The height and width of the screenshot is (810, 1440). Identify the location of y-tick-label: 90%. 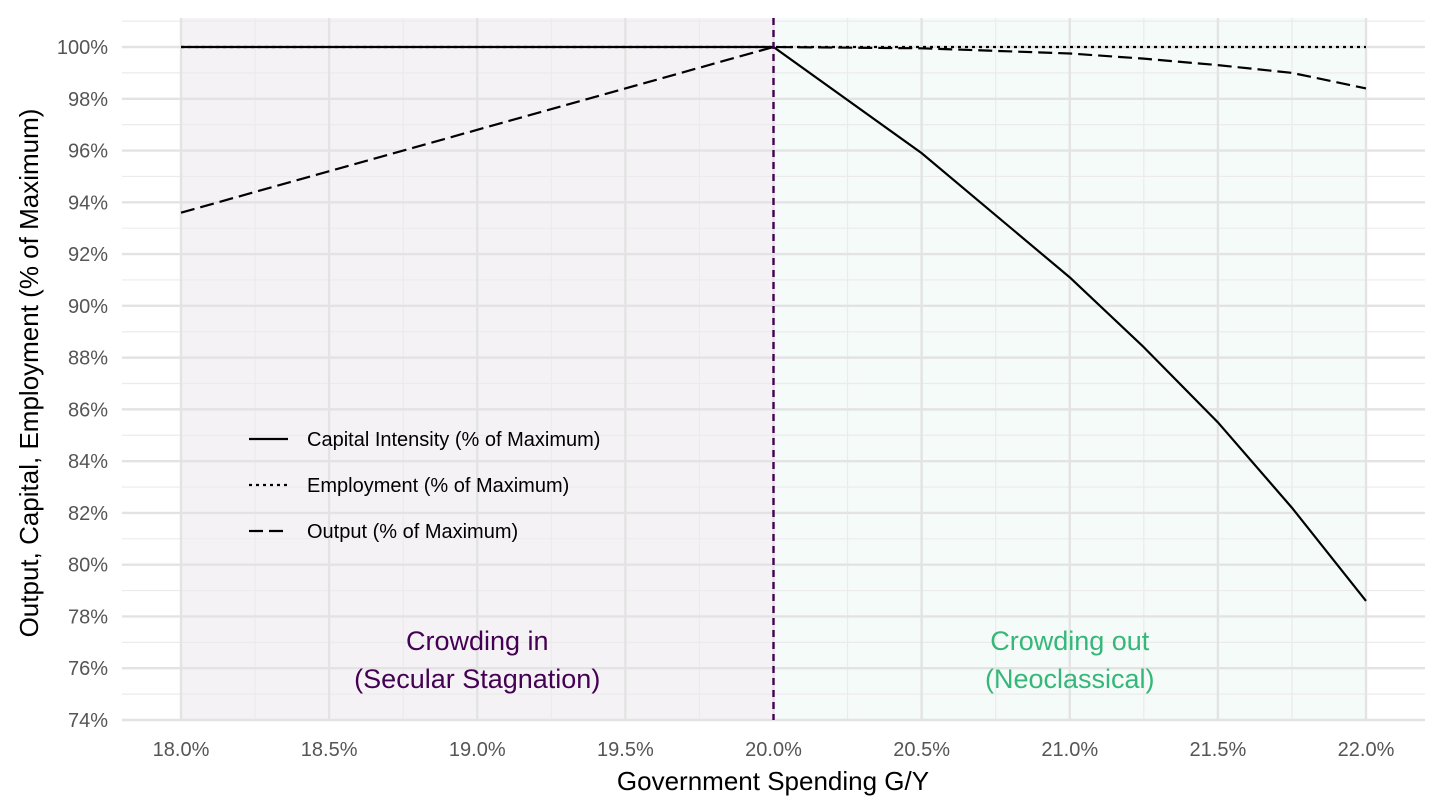
(88, 307).